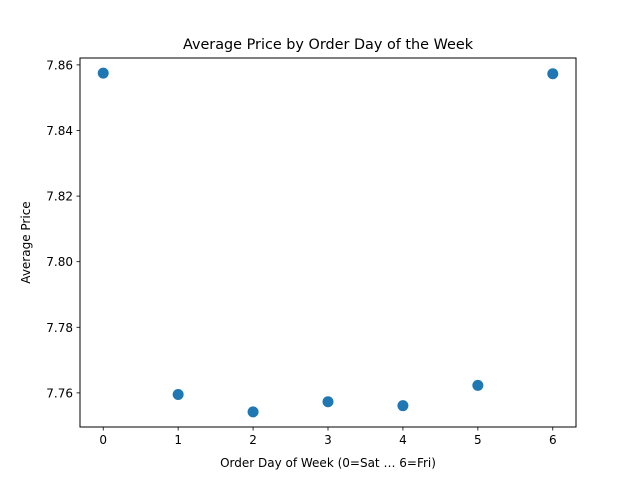 The width and height of the screenshot is (640, 484). I want to click on x-axis: 0 1 2 3 4 5 6, so click(328, 437).